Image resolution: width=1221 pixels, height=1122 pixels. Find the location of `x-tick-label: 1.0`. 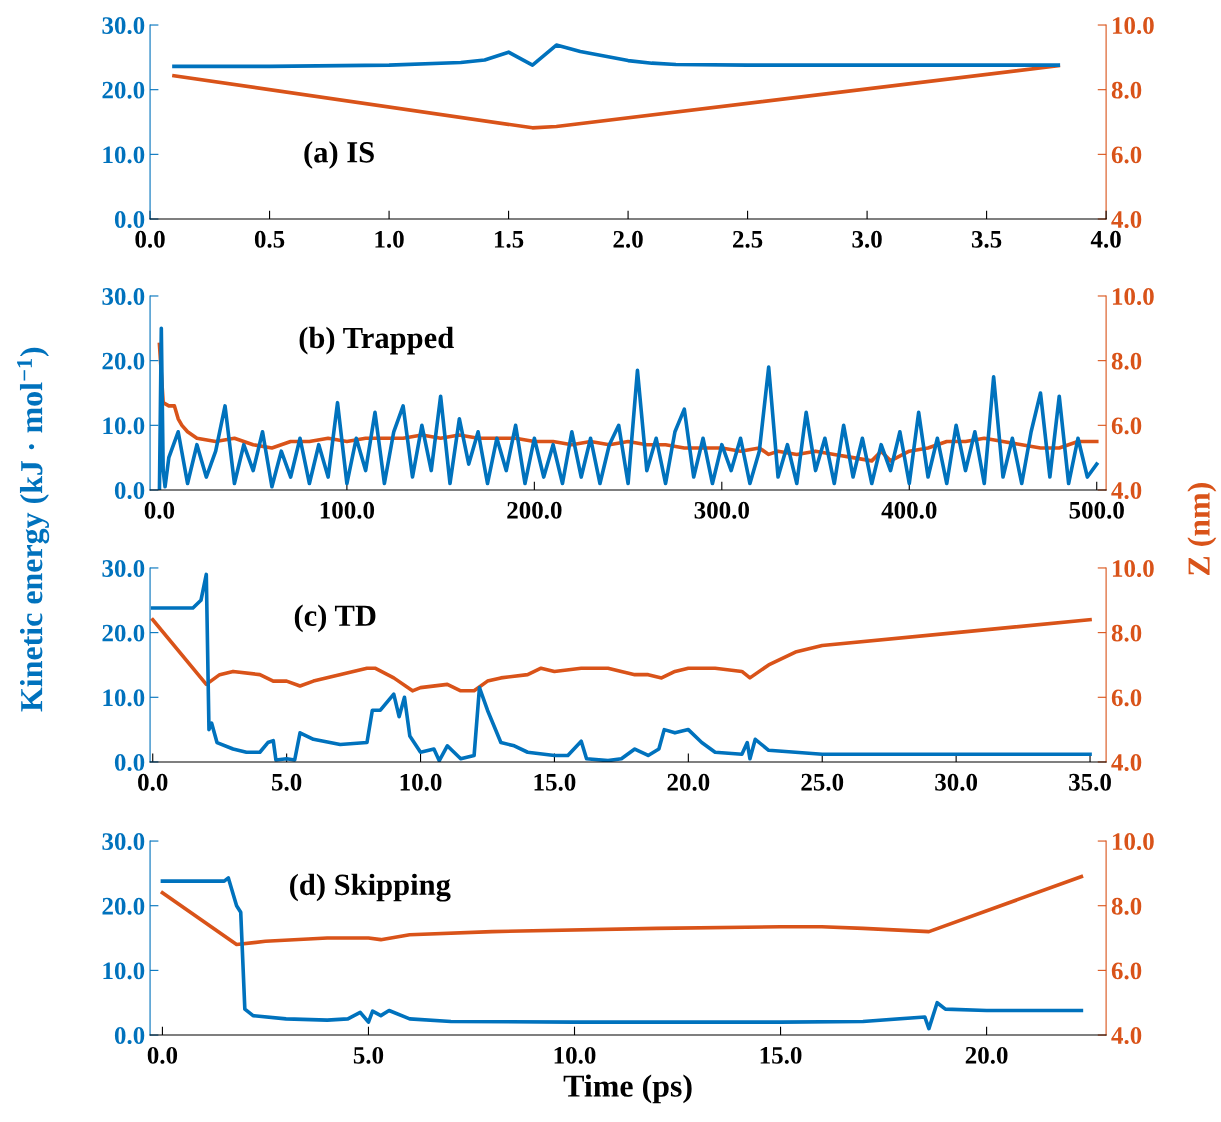

x-tick-label: 1.0 is located at coordinates (389, 239).